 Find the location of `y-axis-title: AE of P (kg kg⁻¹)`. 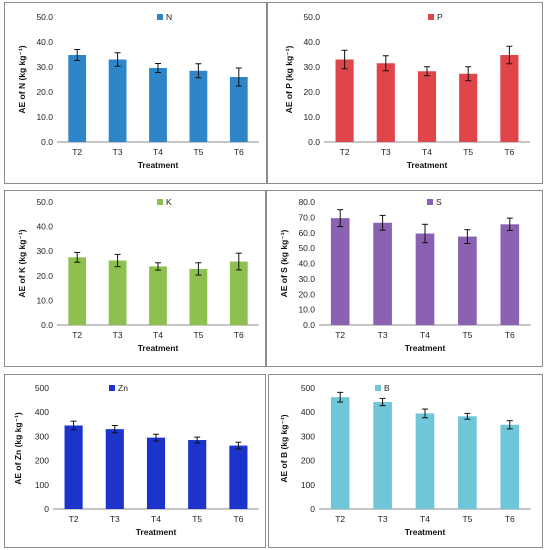

y-axis-title: AE of P (kg kg⁻¹) is located at coordinates (289, 80).